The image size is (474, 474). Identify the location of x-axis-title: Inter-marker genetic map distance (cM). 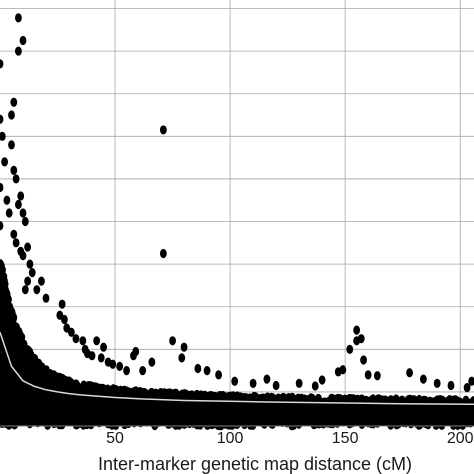
(255, 464).